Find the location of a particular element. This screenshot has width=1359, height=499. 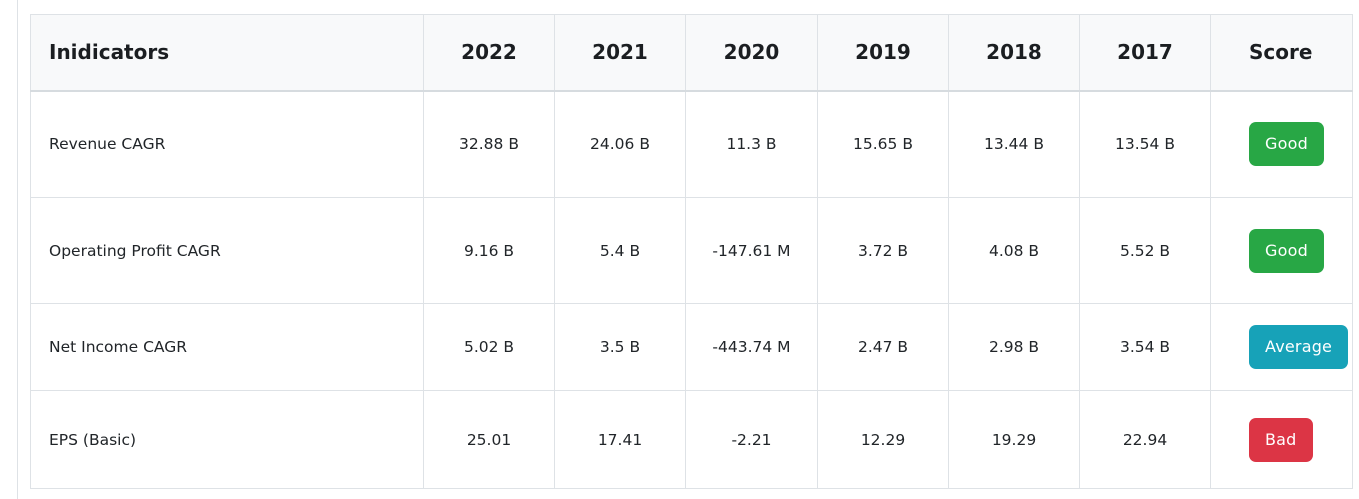

score-badge: Bad is located at coordinates (1281, 439).